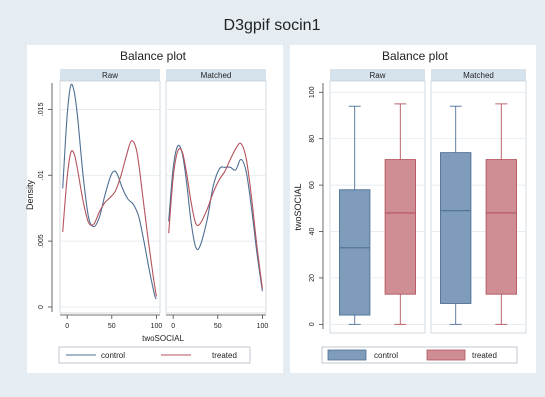 Image resolution: width=545 pixels, height=397 pixels. What do you see at coordinates (446, 355) in the screenshot?
I see `box-legend-swatch-treated` at bounding box center [446, 355].